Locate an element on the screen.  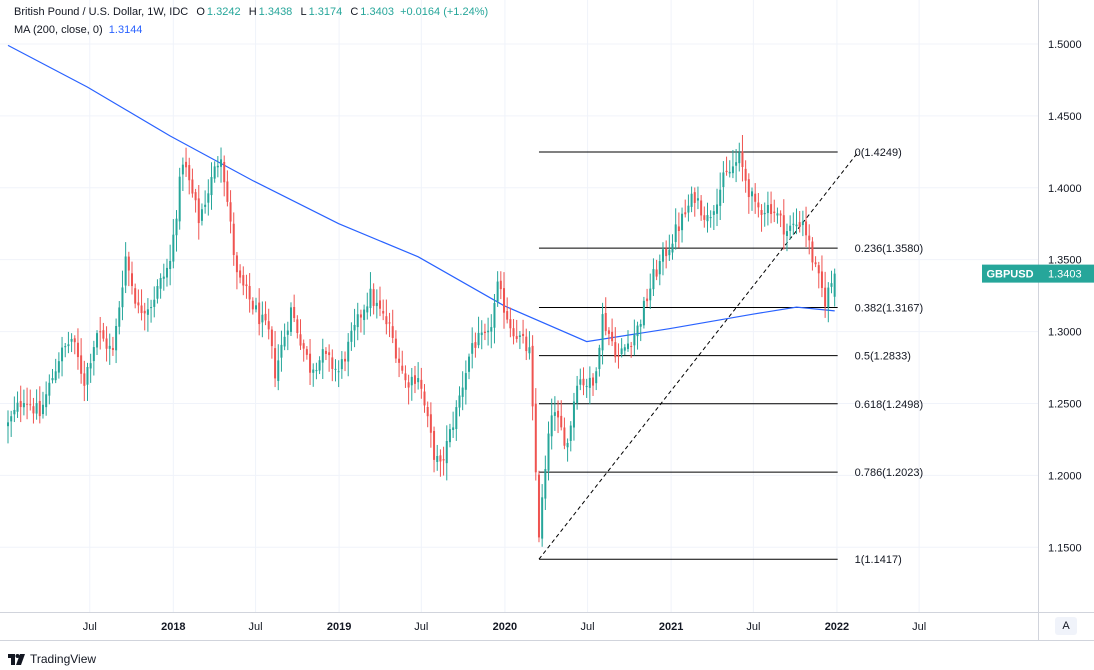
open-value: 1.3242 is located at coordinates (223, 12).